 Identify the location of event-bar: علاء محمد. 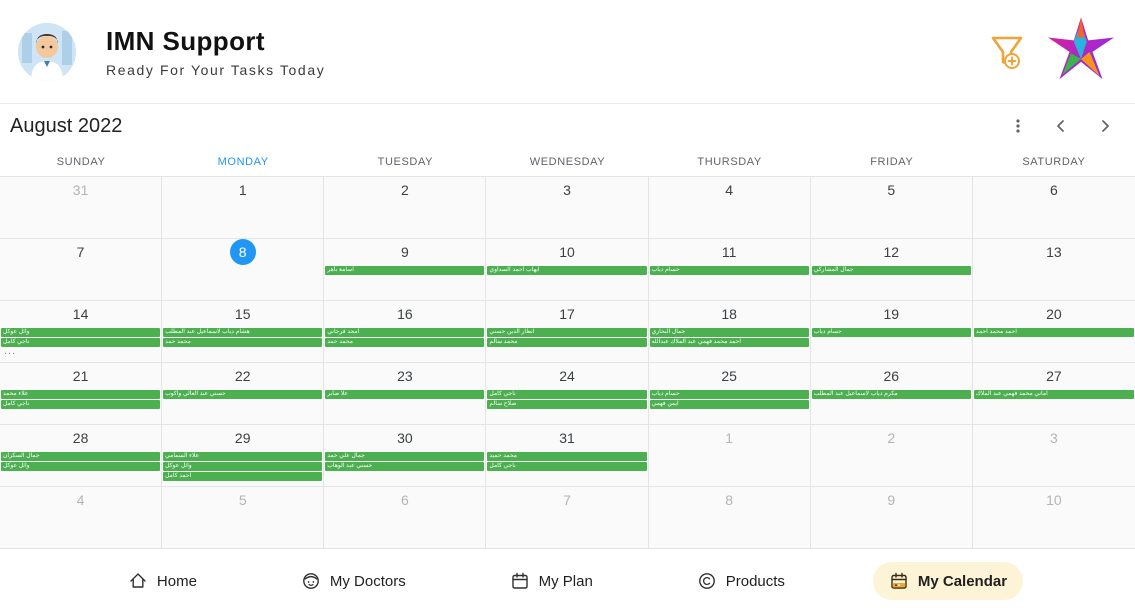
(81, 394).